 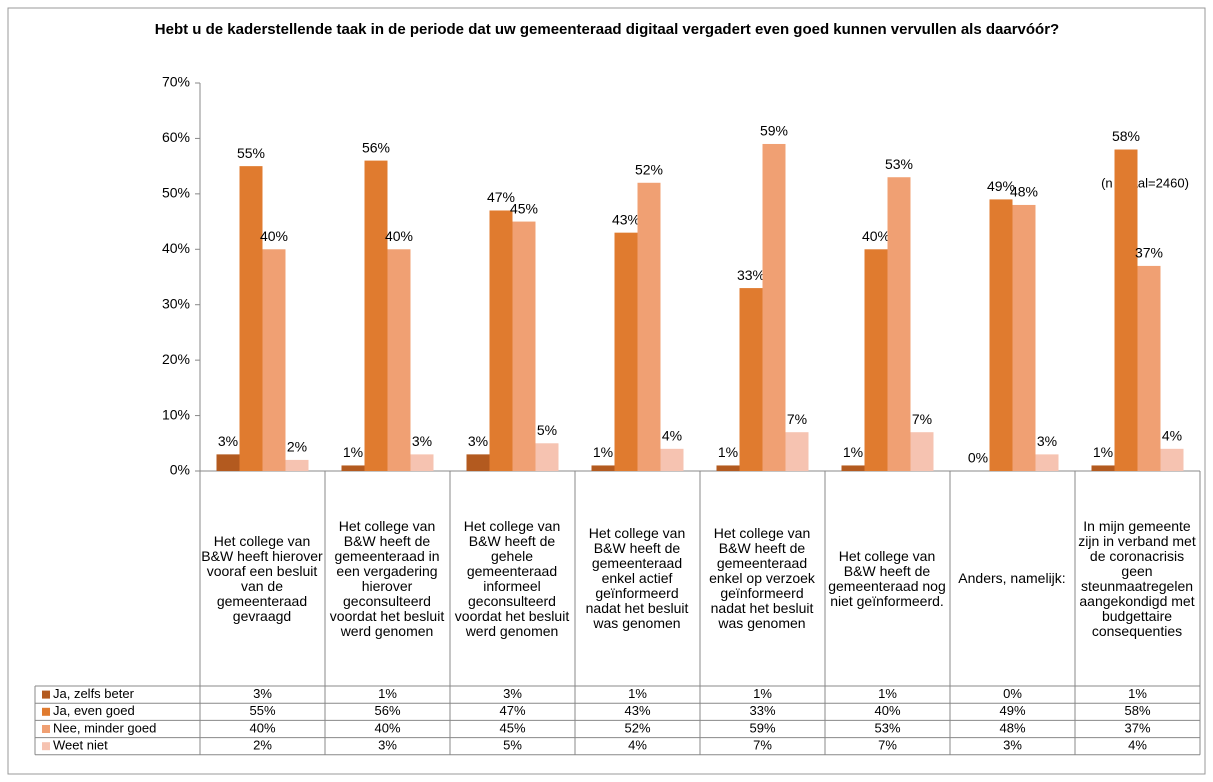 I want to click on table-cell: 45%, so click(x=512, y=727).